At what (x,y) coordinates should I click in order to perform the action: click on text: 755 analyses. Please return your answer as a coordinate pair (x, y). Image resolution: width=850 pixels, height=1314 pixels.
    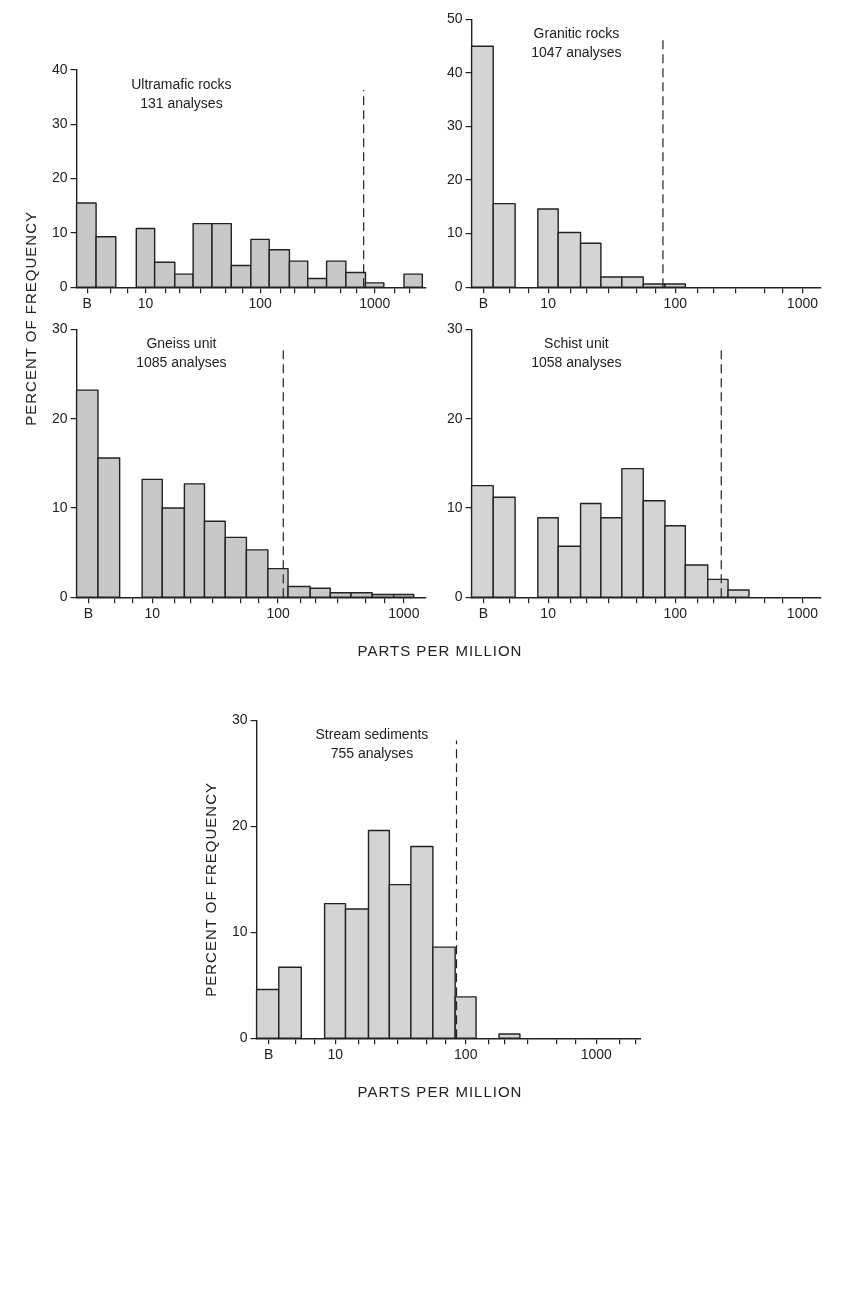
    Looking at the image, I should click on (372, 753).